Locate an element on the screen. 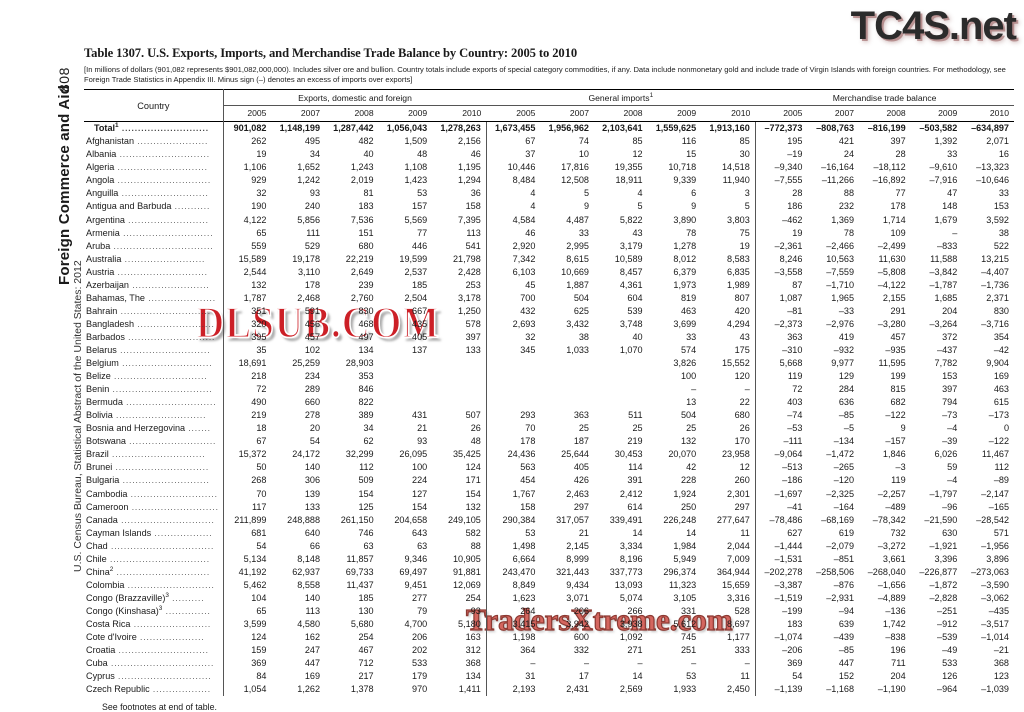  cell-balance-2007: –1,168 is located at coordinates (840, 689).